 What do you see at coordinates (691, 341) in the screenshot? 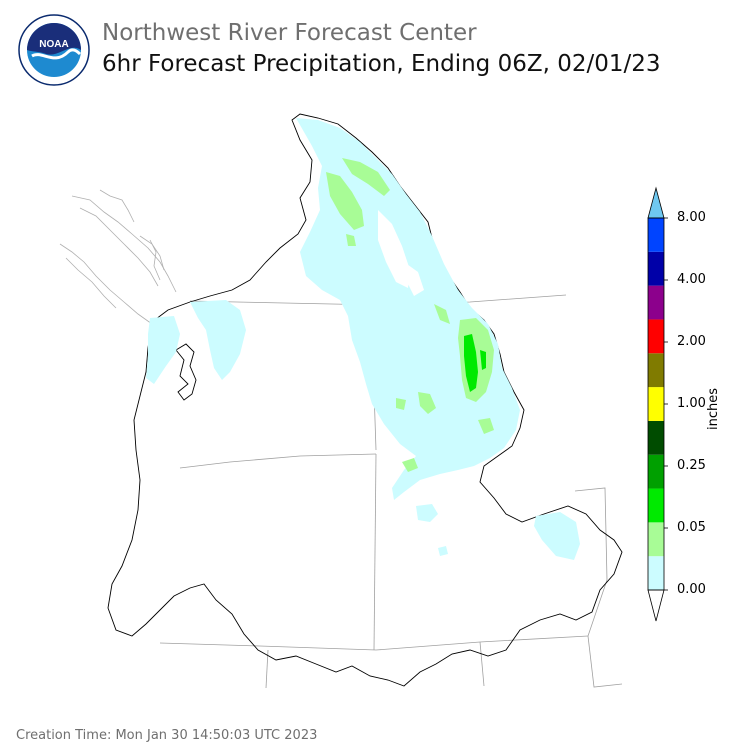
I see `tick-label: 2.00` at bounding box center [691, 341].